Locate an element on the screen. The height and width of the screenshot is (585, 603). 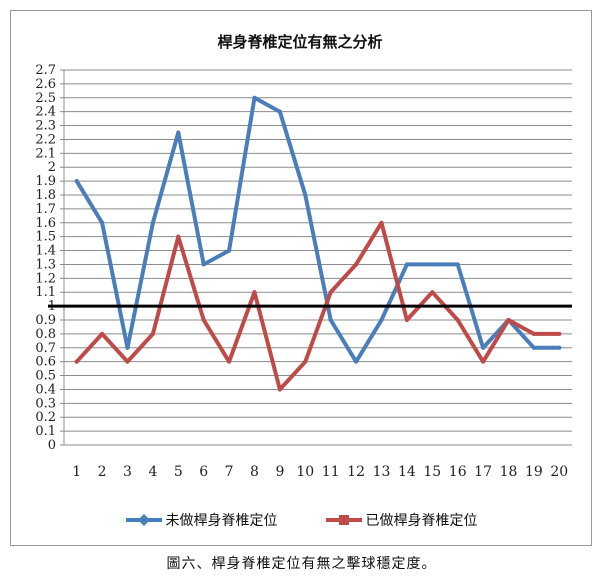
x-tick-label: 5 is located at coordinates (178, 472).